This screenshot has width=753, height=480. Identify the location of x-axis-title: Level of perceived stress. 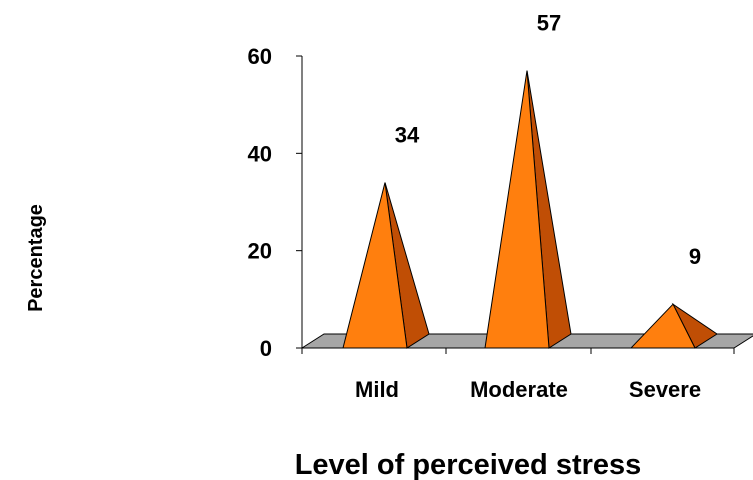
(468, 464).